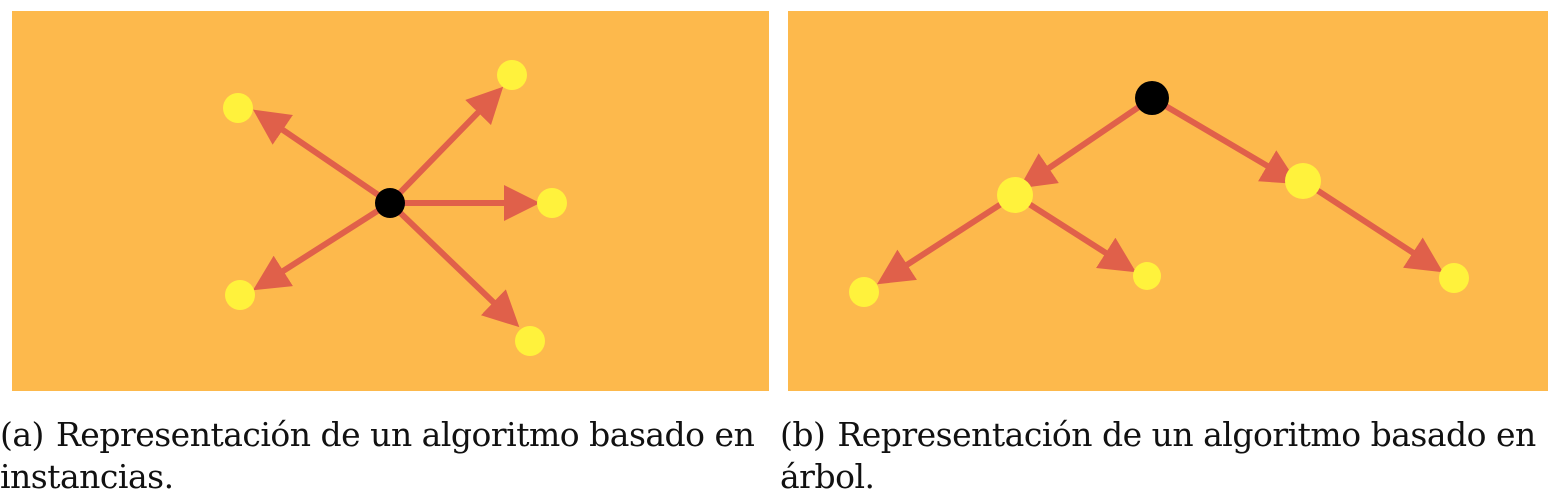 The image size is (1567, 498). What do you see at coordinates (453, 264) in the screenshot?
I see `arrow-to-lower-right` at bounding box center [453, 264].